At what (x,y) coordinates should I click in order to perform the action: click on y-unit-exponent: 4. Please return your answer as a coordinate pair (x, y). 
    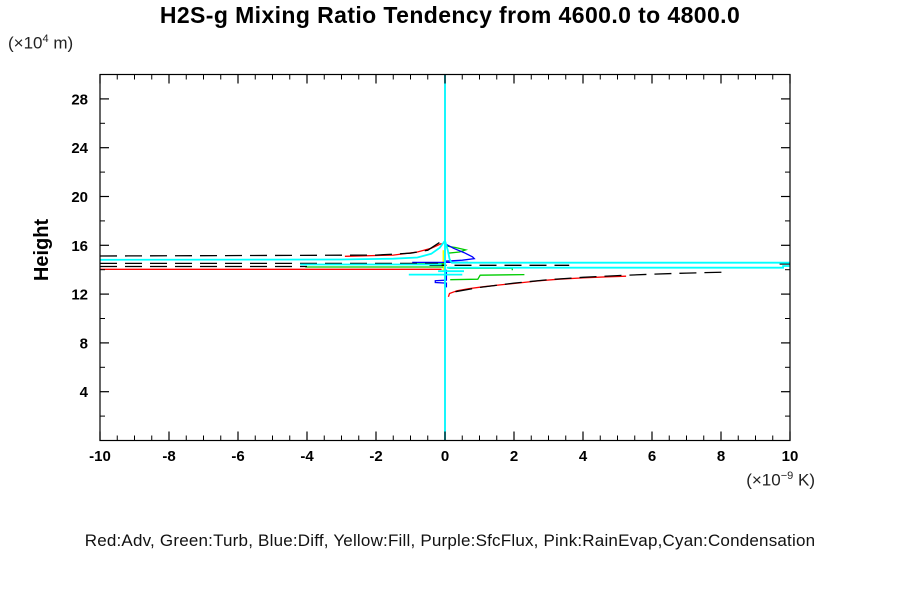
    Looking at the image, I should click on (45, 39).